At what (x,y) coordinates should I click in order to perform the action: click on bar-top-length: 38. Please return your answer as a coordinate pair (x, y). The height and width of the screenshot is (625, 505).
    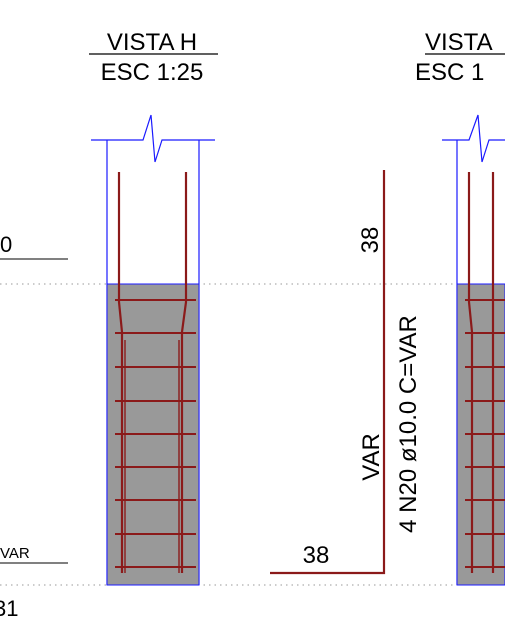
    Looking at the image, I should click on (370, 240).